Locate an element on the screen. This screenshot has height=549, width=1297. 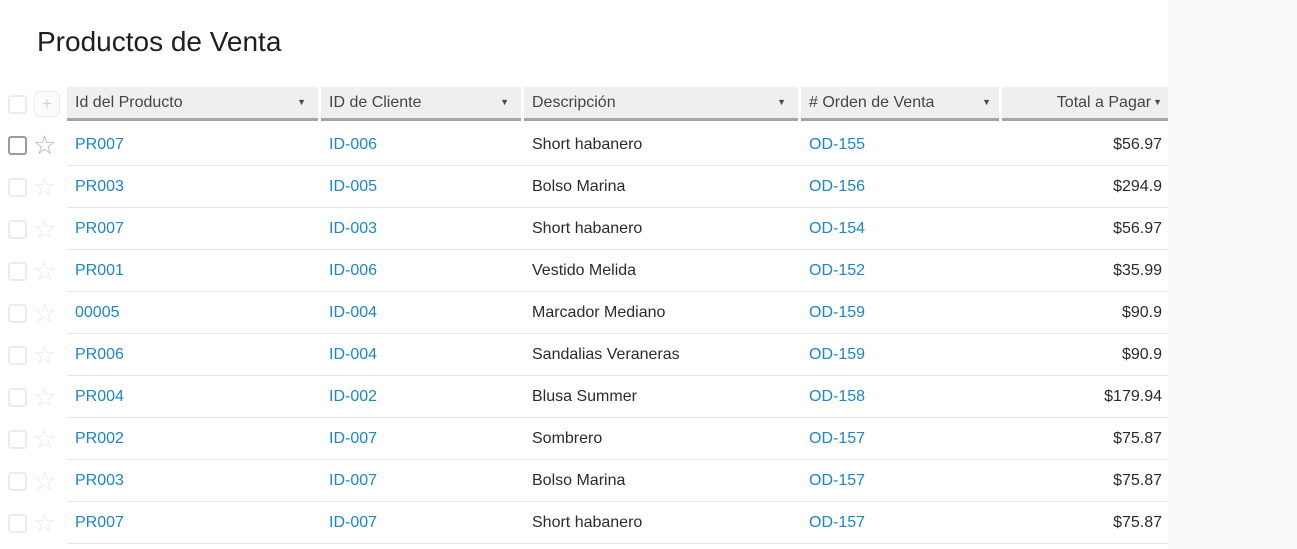
client-id-link: ID-002 is located at coordinates (353, 396).